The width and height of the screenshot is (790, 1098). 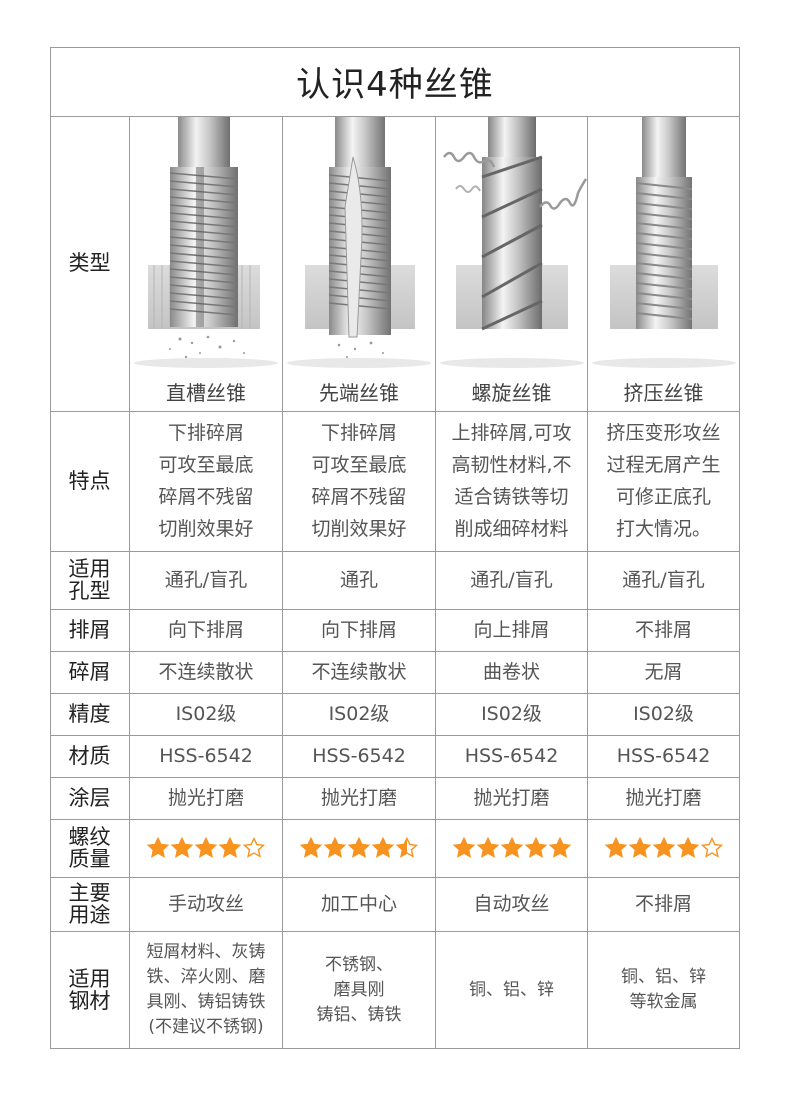 What do you see at coordinates (663, 990) in the screenshot?
I see `steel-cell: 铜、铝、锌 等软金属` at bounding box center [663, 990].